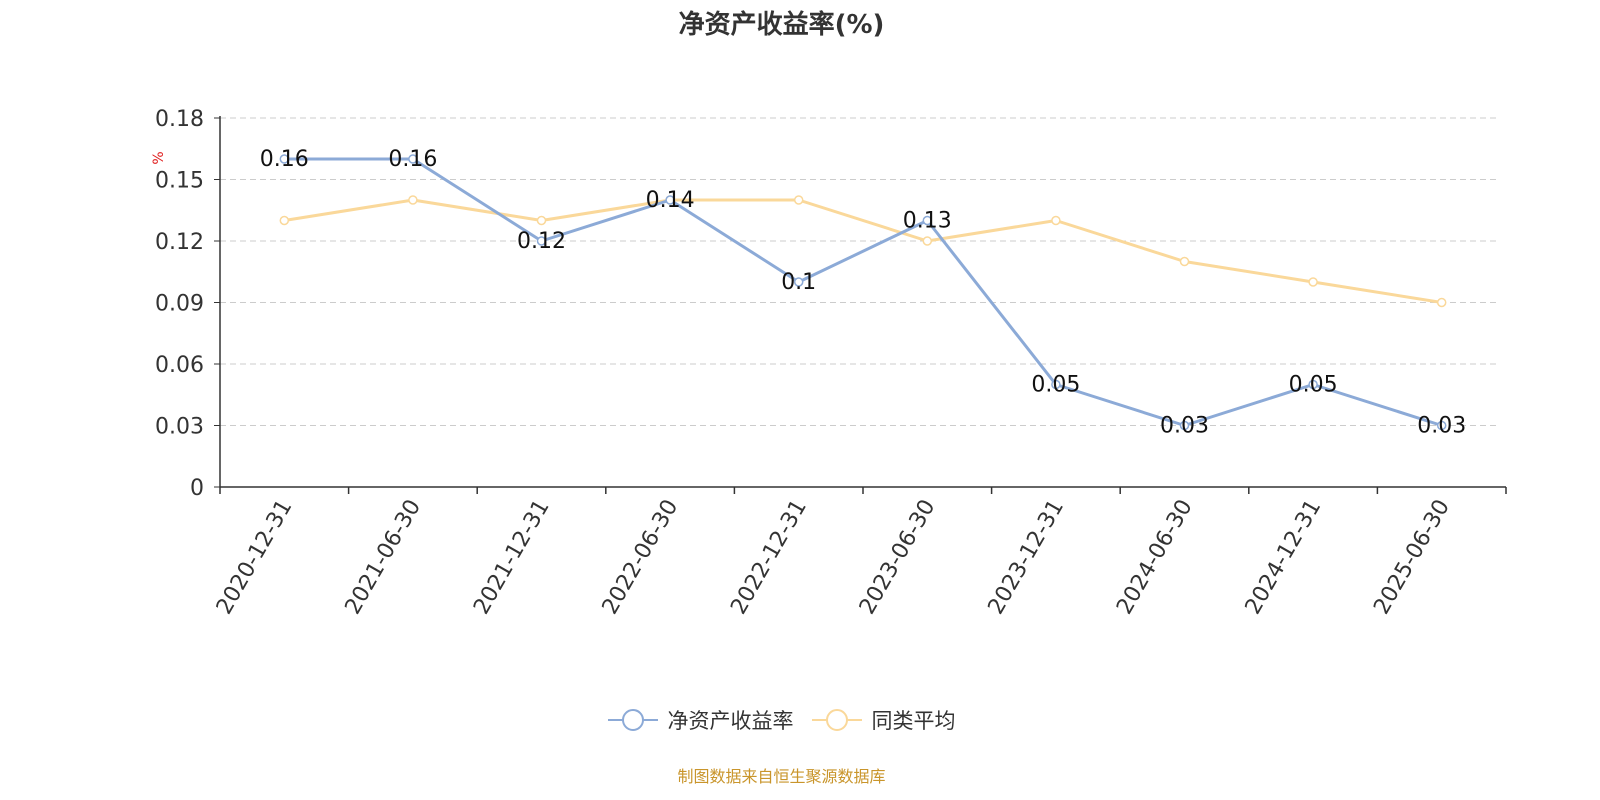 Image resolution: width=1600 pixels, height=800 pixels. I want to click on y-tick-label: 0, so click(197, 488).